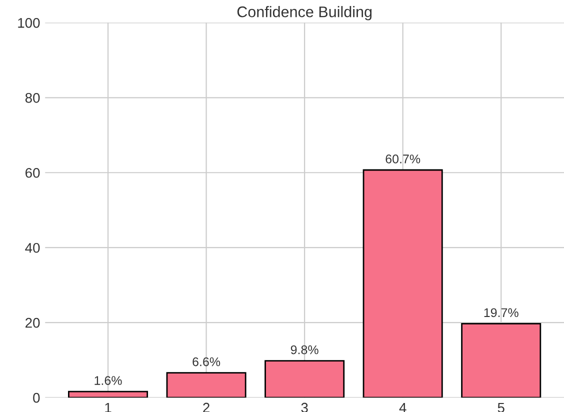  What do you see at coordinates (33, 173) in the screenshot?
I see `y-tick-label: 60` at bounding box center [33, 173].